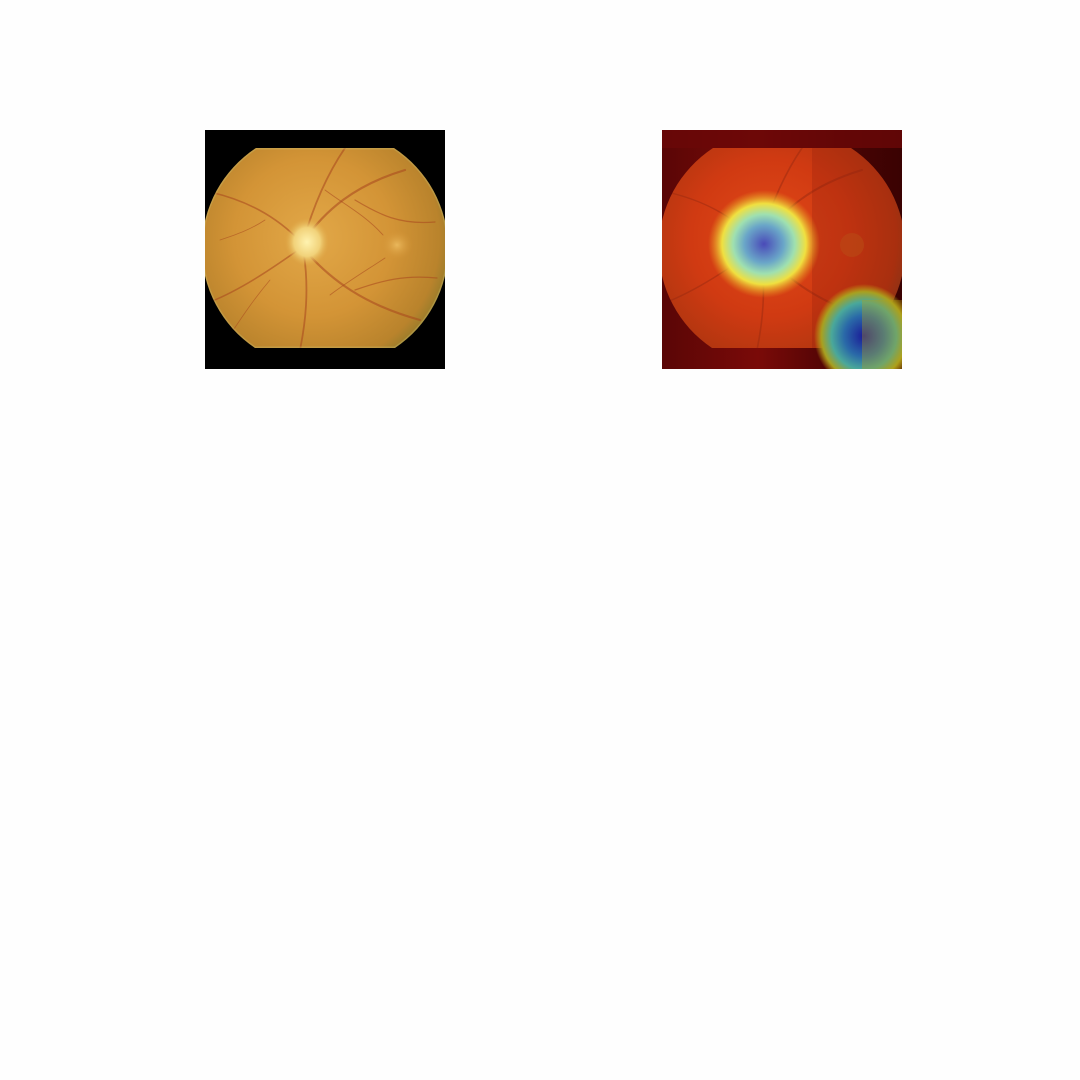  I want to click on heatmap-hotspot-corner, so click(858, 326).